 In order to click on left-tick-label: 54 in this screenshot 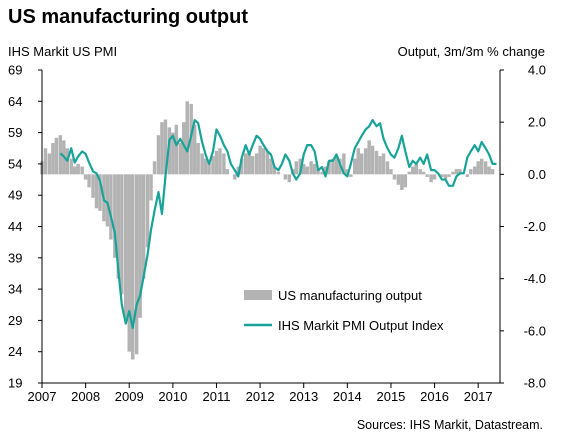, I will do `click(15, 163)`.